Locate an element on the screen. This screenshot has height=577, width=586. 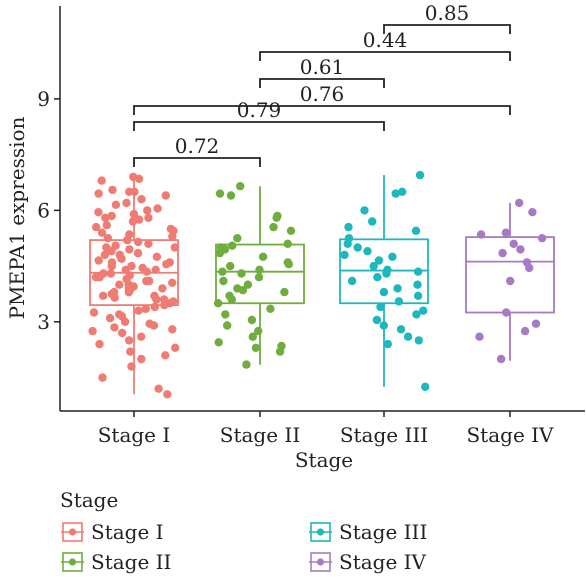
legend-key-box is located at coordinates (320, 532).